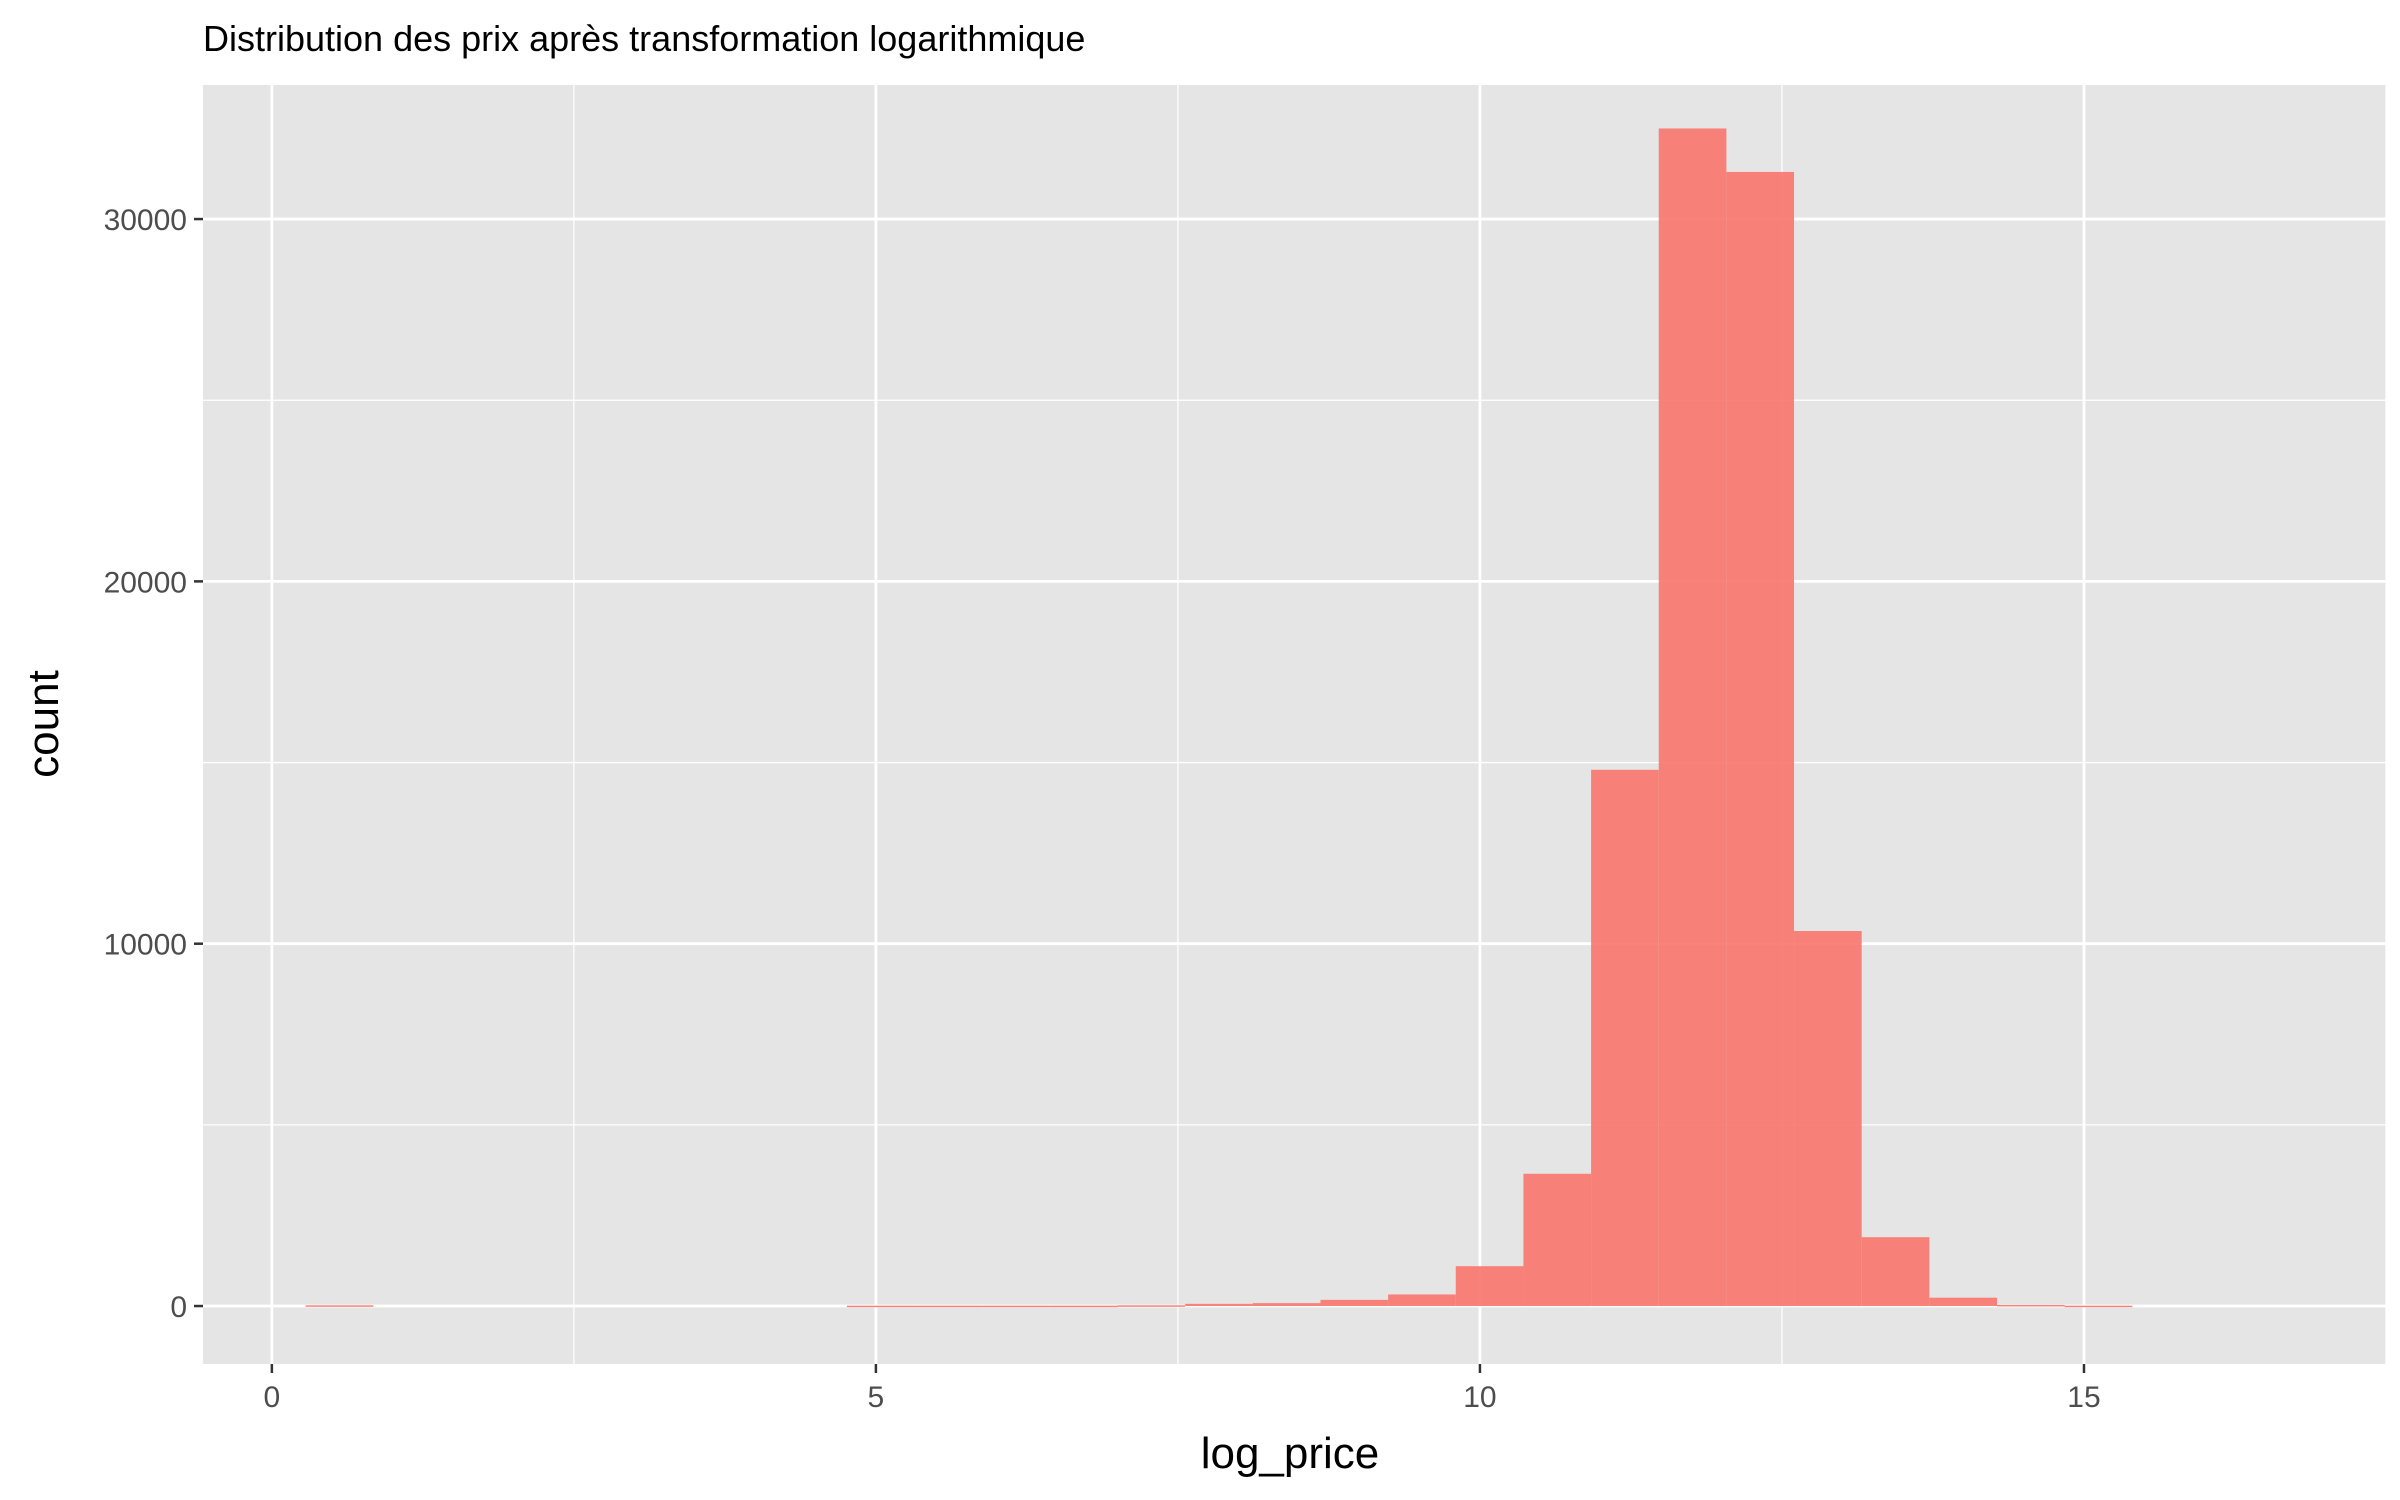  Describe the element at coordinates (272, 1397) in the screenshot. I see `x-tick-label: 0` at that location.